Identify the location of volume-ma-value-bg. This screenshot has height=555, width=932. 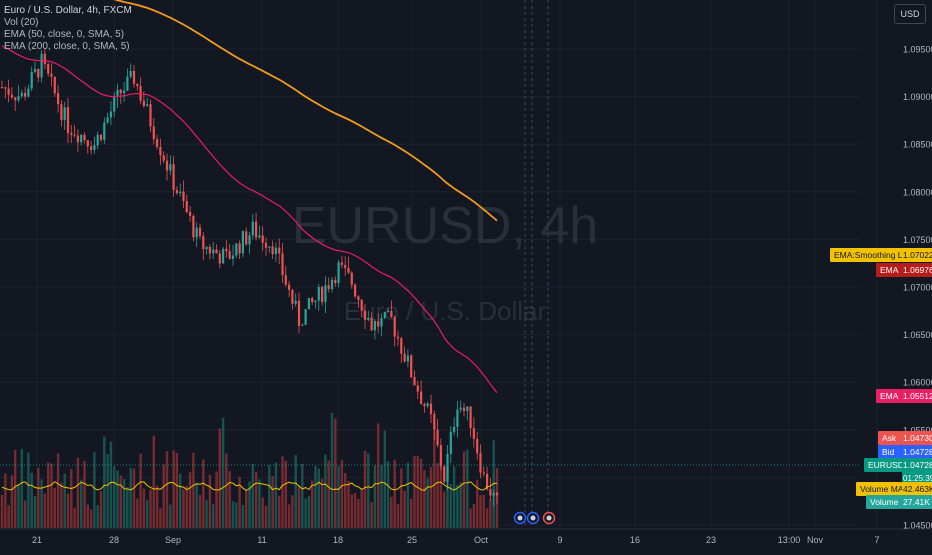
(917, 489).